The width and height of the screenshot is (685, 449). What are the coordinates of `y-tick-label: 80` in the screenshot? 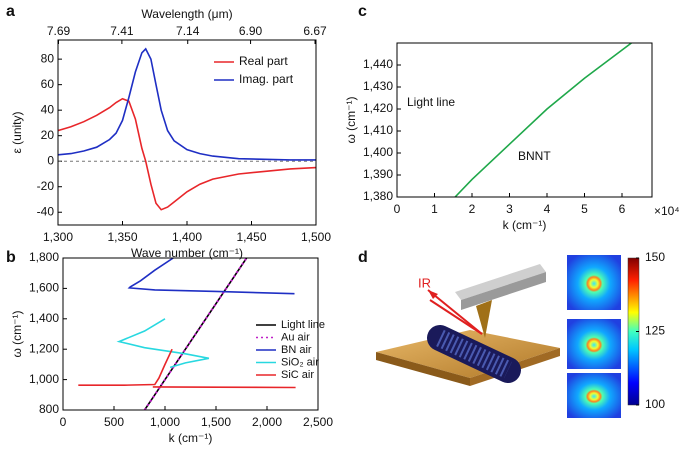 It's located at (48, 58).